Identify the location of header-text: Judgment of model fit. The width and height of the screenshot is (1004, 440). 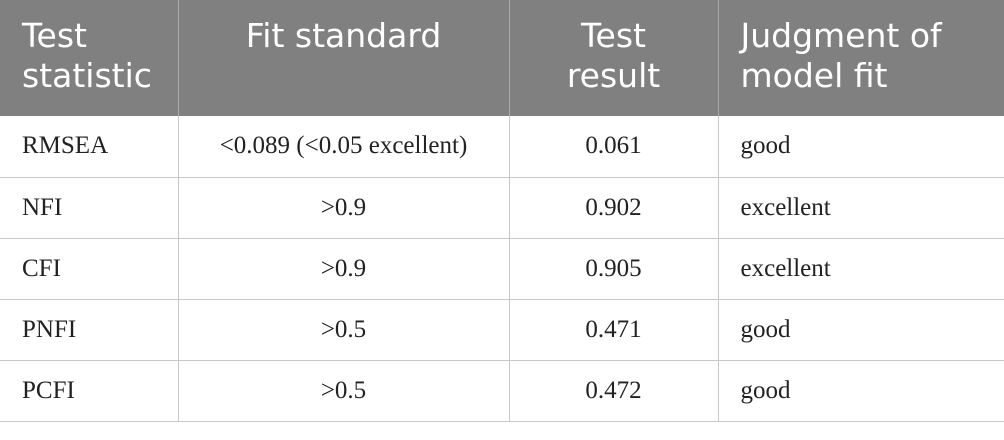
(841, 55).